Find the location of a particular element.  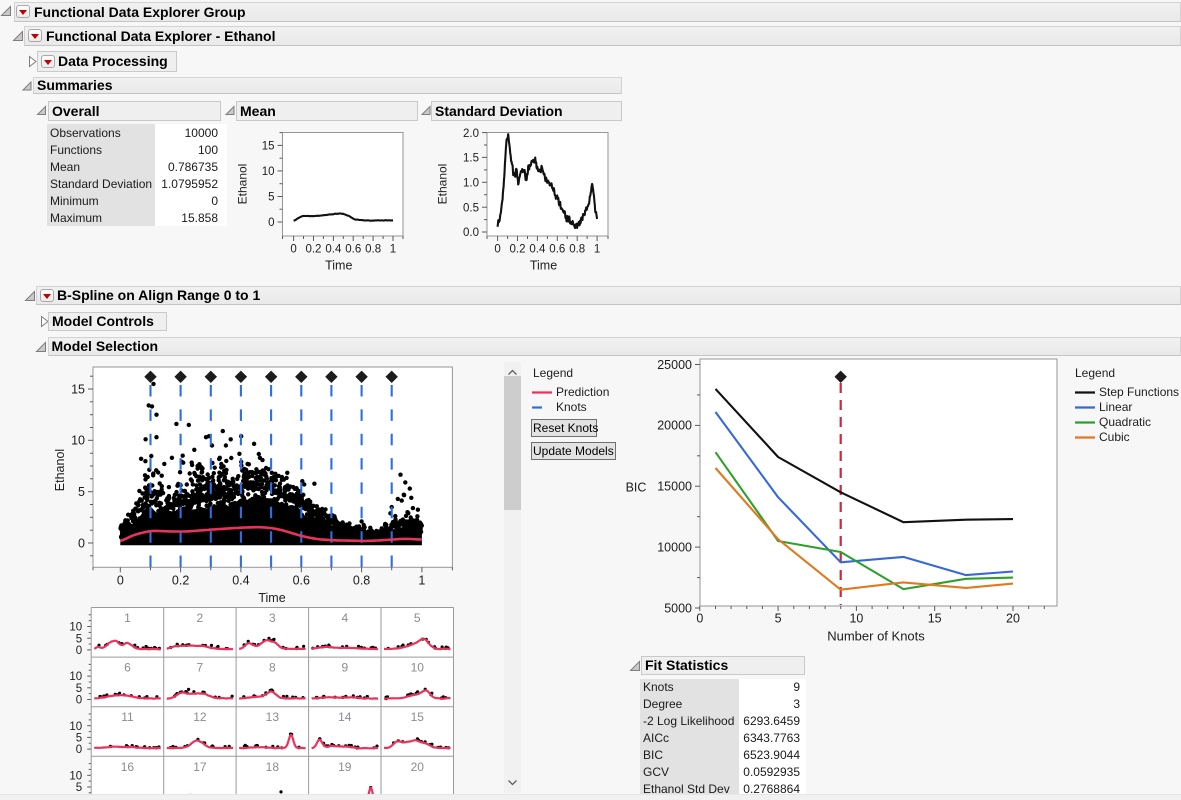

svg-text: 2.0 is located at coordinates (471, 134).